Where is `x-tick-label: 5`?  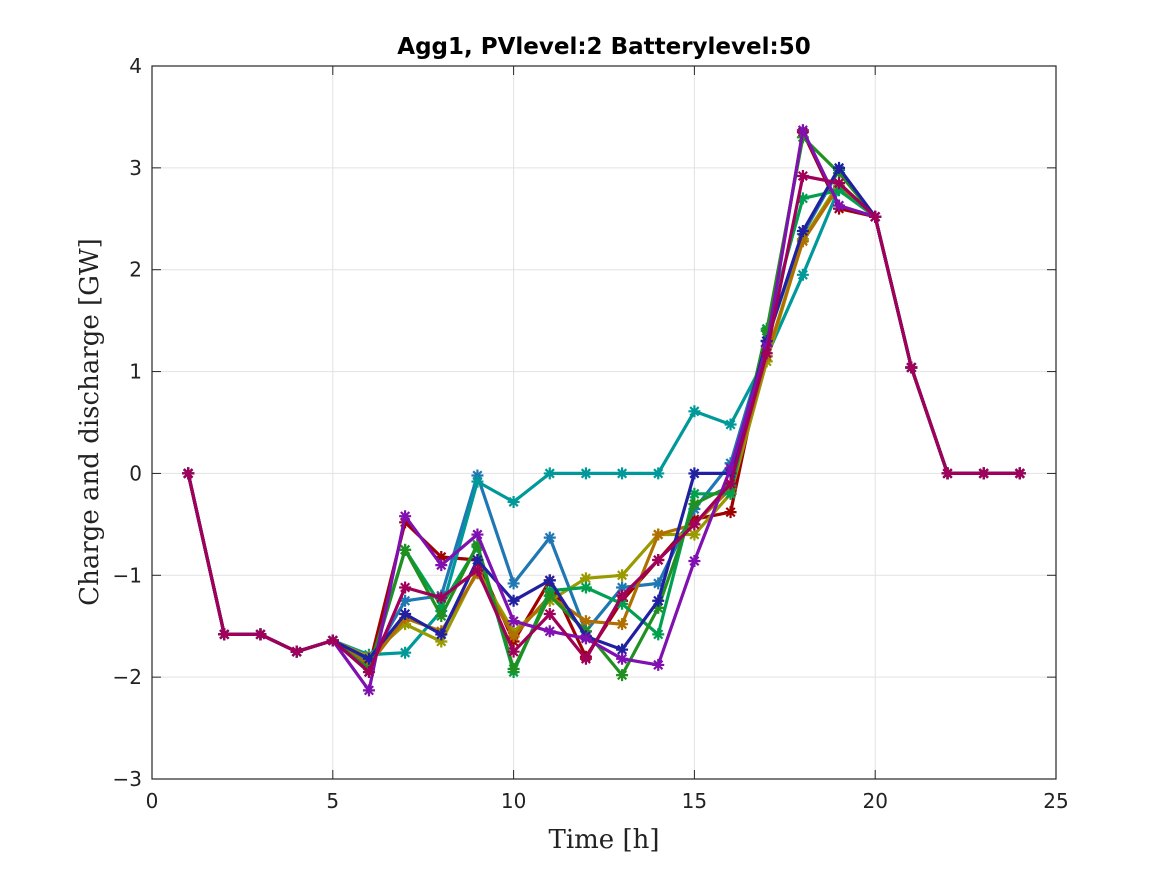 x-tick-label: 5 is located at coordinates (332, 801).